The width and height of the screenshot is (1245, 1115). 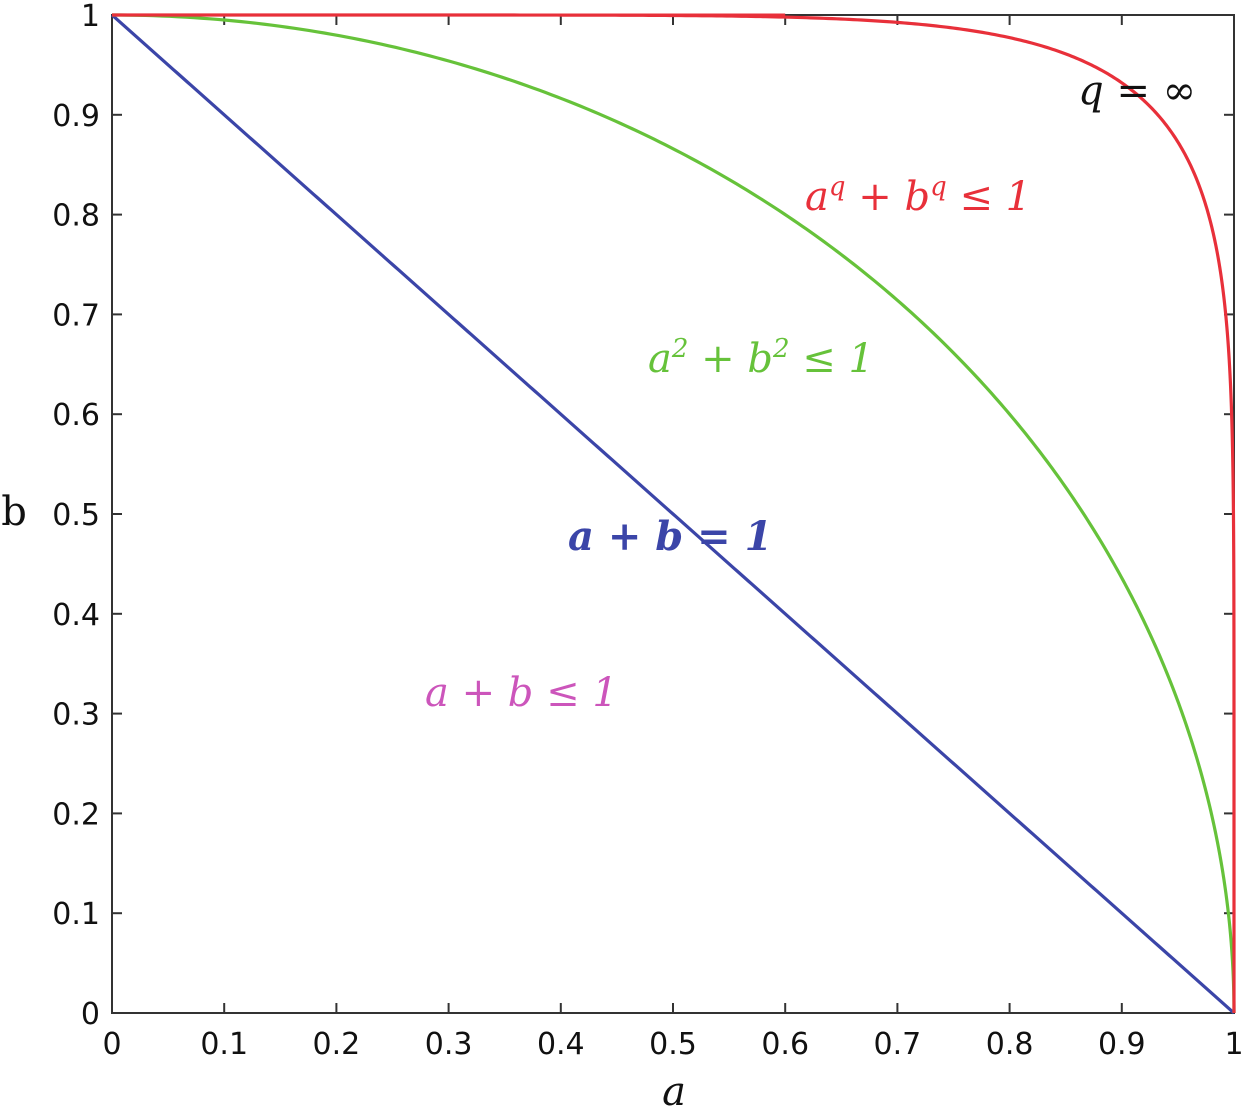 What do you see at coordinates (90, 17) in the screenshot?
I see `y-tick-label: 1` at bounding box center [90, 17].